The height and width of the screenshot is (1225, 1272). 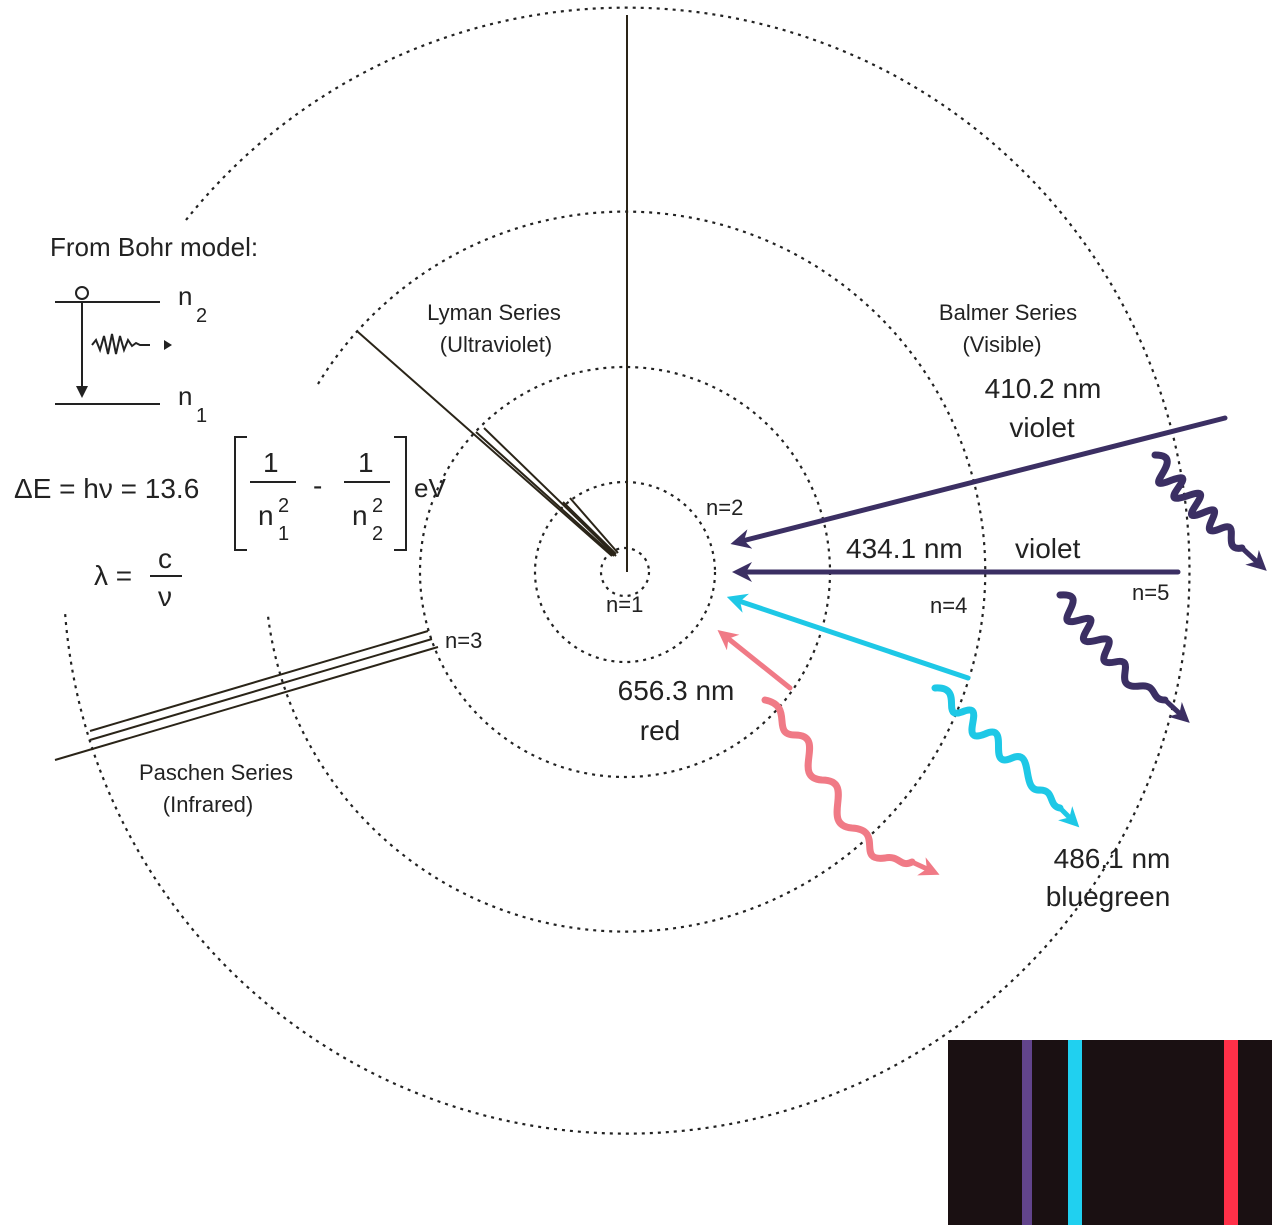 What do you see at coordinates (948, 605) in the screenshot?
I see `label-n4: n=4` at bounding box center [948, 605].